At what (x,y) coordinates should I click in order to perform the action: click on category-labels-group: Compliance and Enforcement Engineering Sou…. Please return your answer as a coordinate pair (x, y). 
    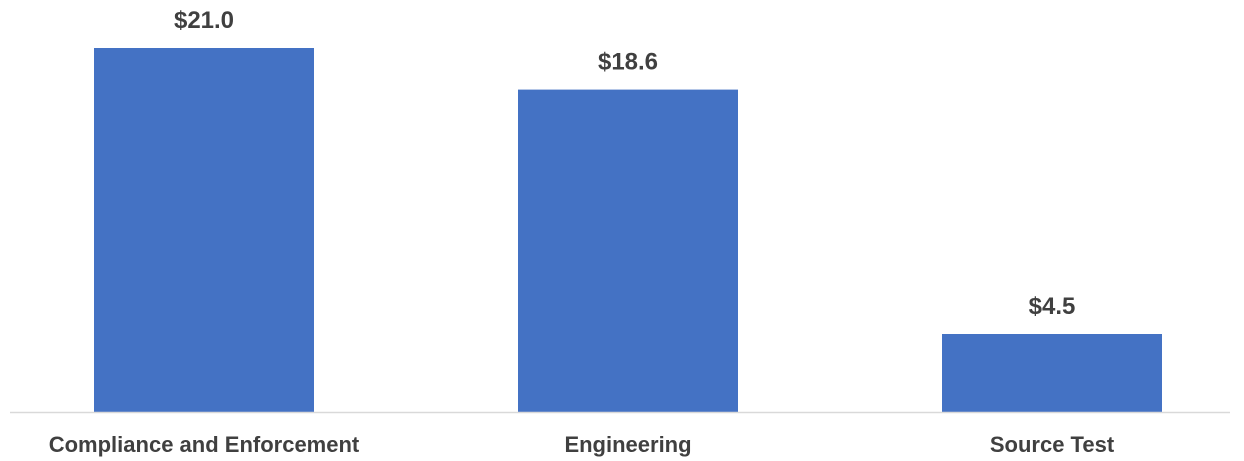
    Looking at the image, I should click on (582, 444).